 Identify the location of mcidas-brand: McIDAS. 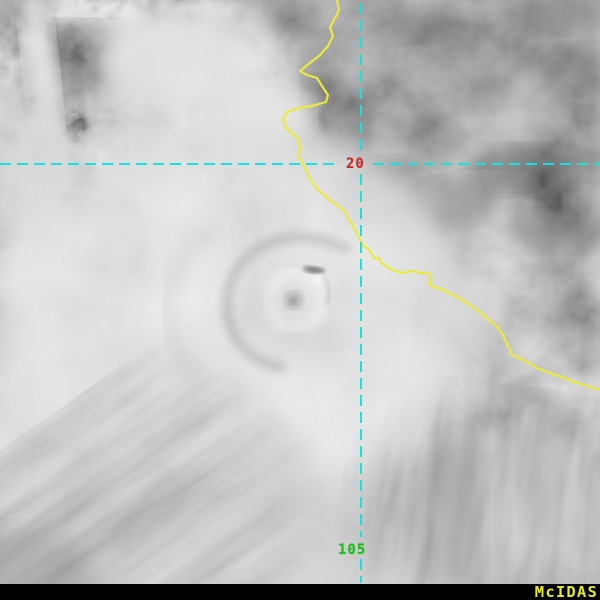
(566, 592).